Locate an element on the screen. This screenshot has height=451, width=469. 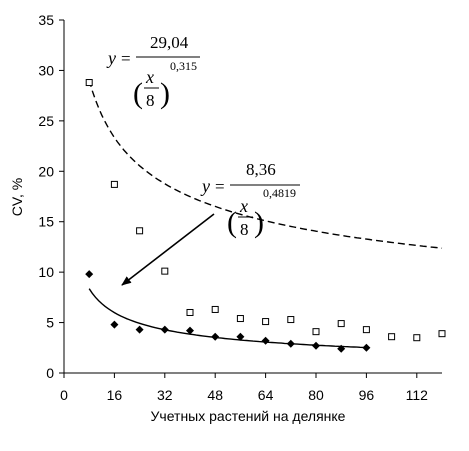
annotation-arrow is located at coordinates (168, 249).